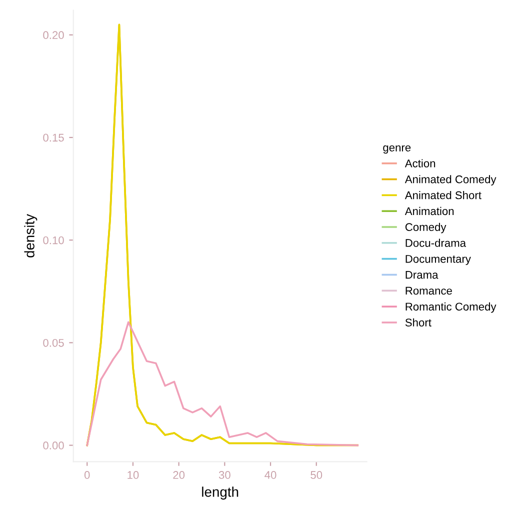  What do you see at coordinates (87, 475) in the screenshot?
I see `x-tick-label: 0` at bounding box center [87, 475].